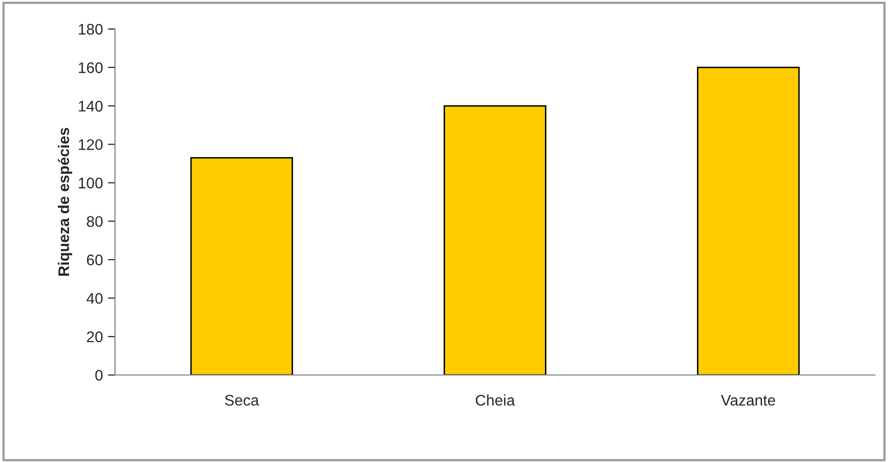  What do you see at coordinates (90, 106) in the screenshot?
I see `y-tick-label: 140` at bounding box center [90, 106].